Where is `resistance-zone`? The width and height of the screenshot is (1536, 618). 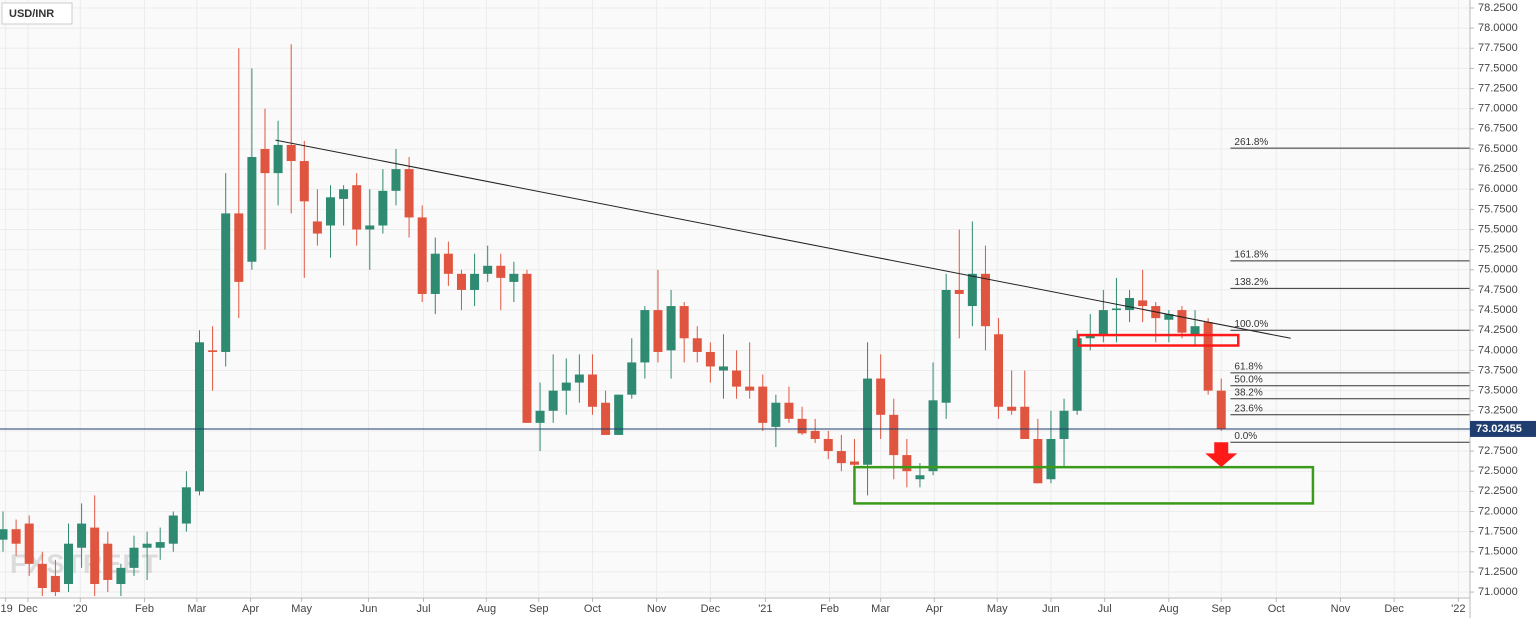 resistance-zone is located at coordinates (1158, 340).